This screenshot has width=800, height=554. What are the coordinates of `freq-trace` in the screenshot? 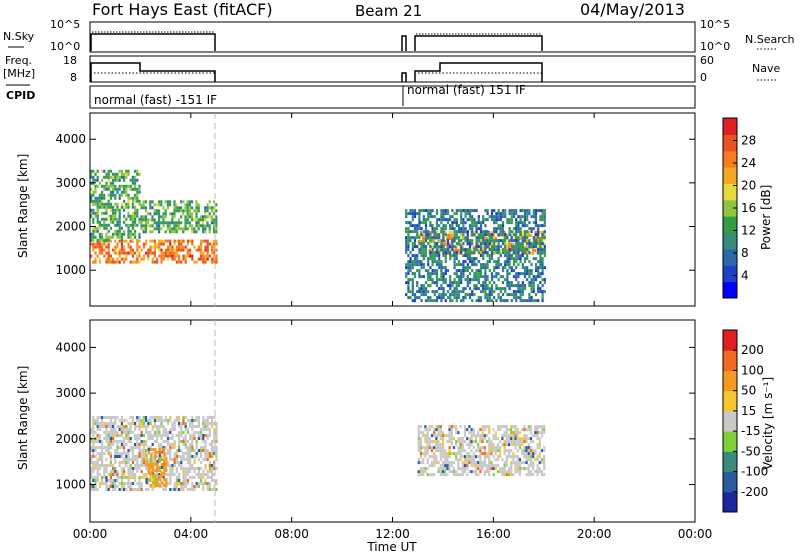 It's located at (316, 72).